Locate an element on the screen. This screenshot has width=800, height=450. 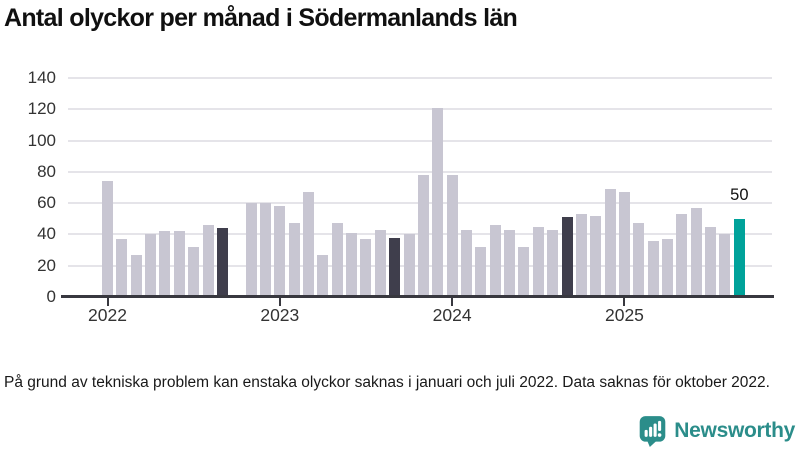
x-axis-tick-2023 is located at coordinates (279, 302).